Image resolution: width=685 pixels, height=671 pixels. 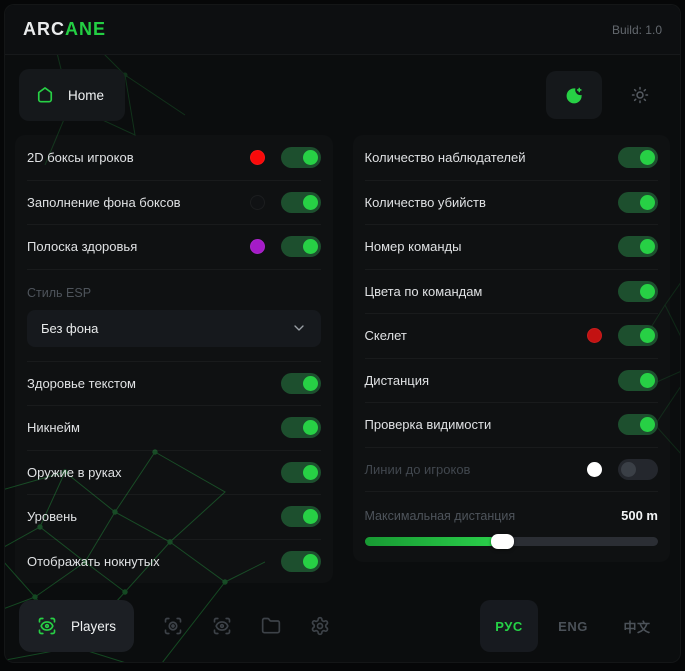 What do you see at coordinates (70, 328) in the screenshot?
I see `esp-style-selected-value: Без фона` at bounding box center [70, 328].